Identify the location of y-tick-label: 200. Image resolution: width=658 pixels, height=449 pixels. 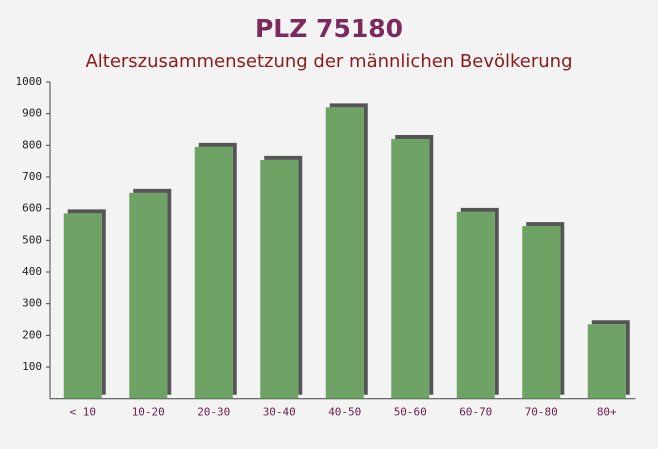
(32, 334).